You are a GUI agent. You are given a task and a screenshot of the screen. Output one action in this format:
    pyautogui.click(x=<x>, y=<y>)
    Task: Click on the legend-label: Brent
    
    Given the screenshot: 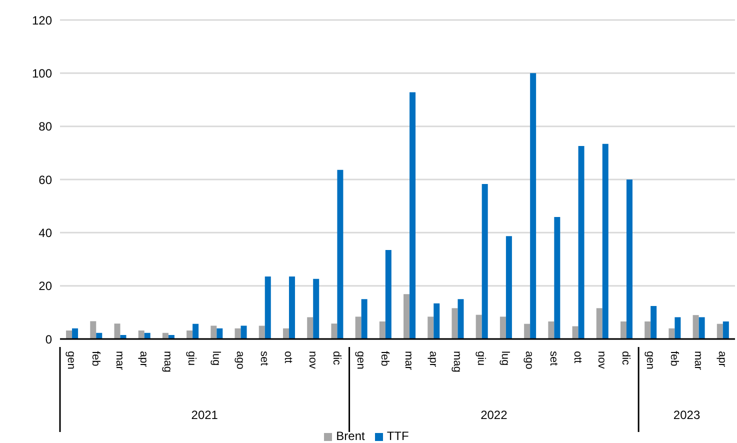 What is the action you would take?
    pyautogui.click(x=350, y=436)
    